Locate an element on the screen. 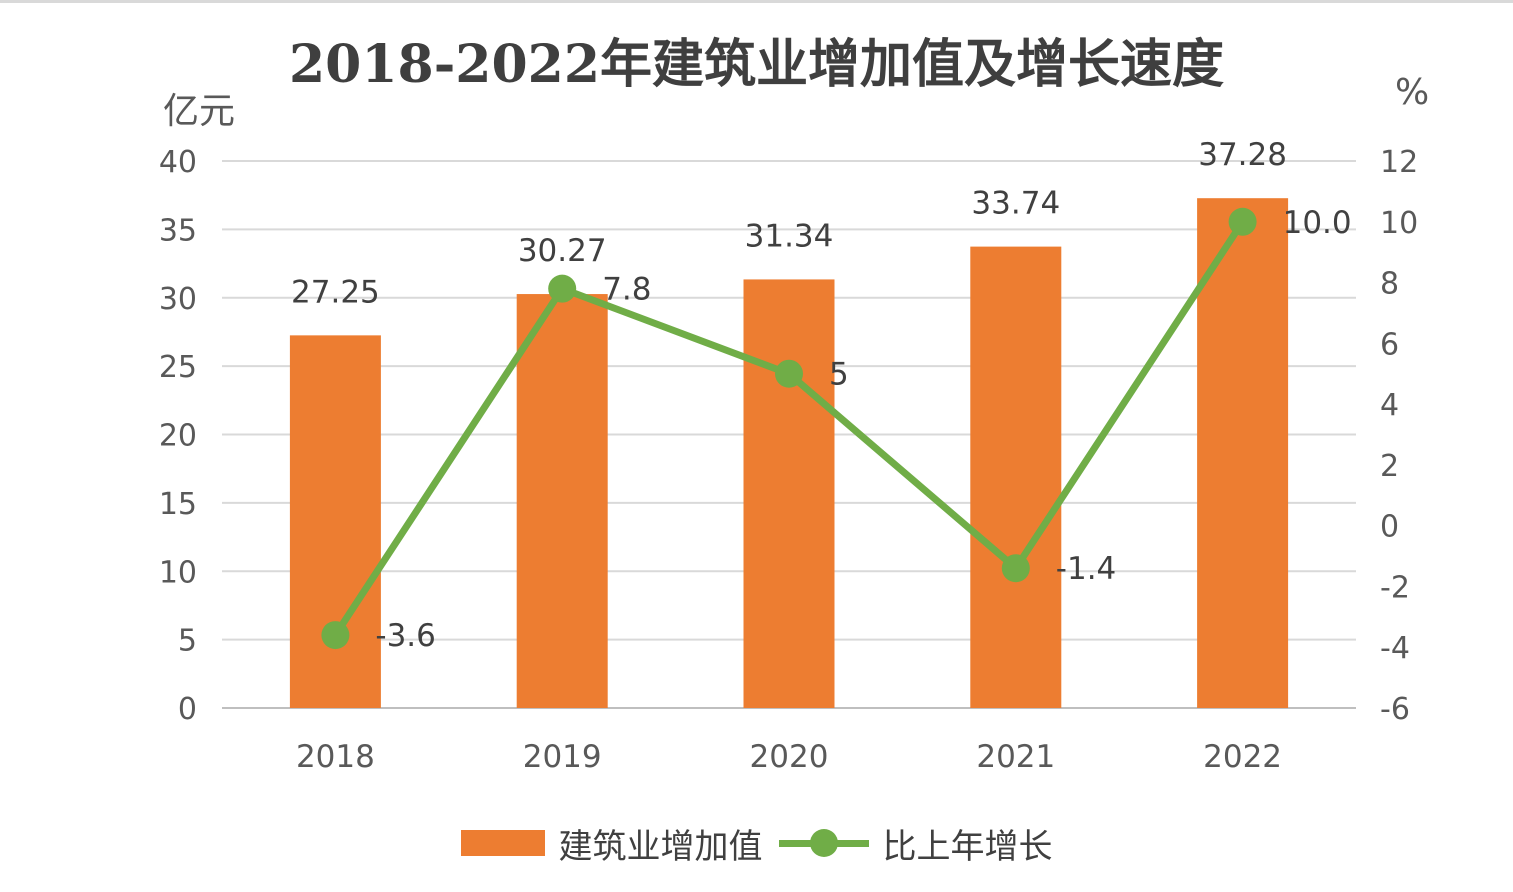  chart-title: 2018-2022年建筑业增加值及增长速度 is located at coordinates (756, 64).